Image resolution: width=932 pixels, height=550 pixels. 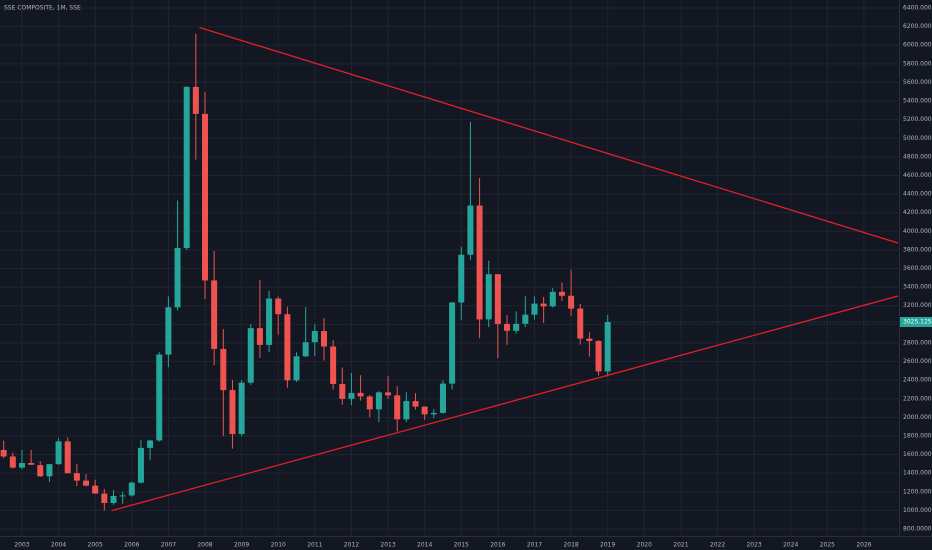 What do you see at coordinates (917, 491) in the screenshot?
I see `y-tick-label: 1200.0000` at bounding box center [917, 491].